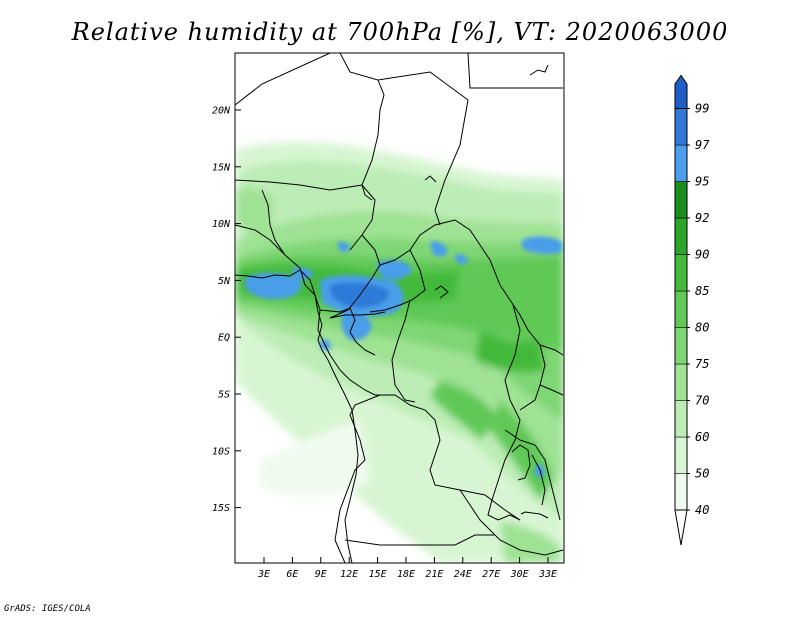 The image size is (800, 618). Describe the element at coordinates (702, 109) in the screenshot. I see `colorbar-label: 99` at that location.